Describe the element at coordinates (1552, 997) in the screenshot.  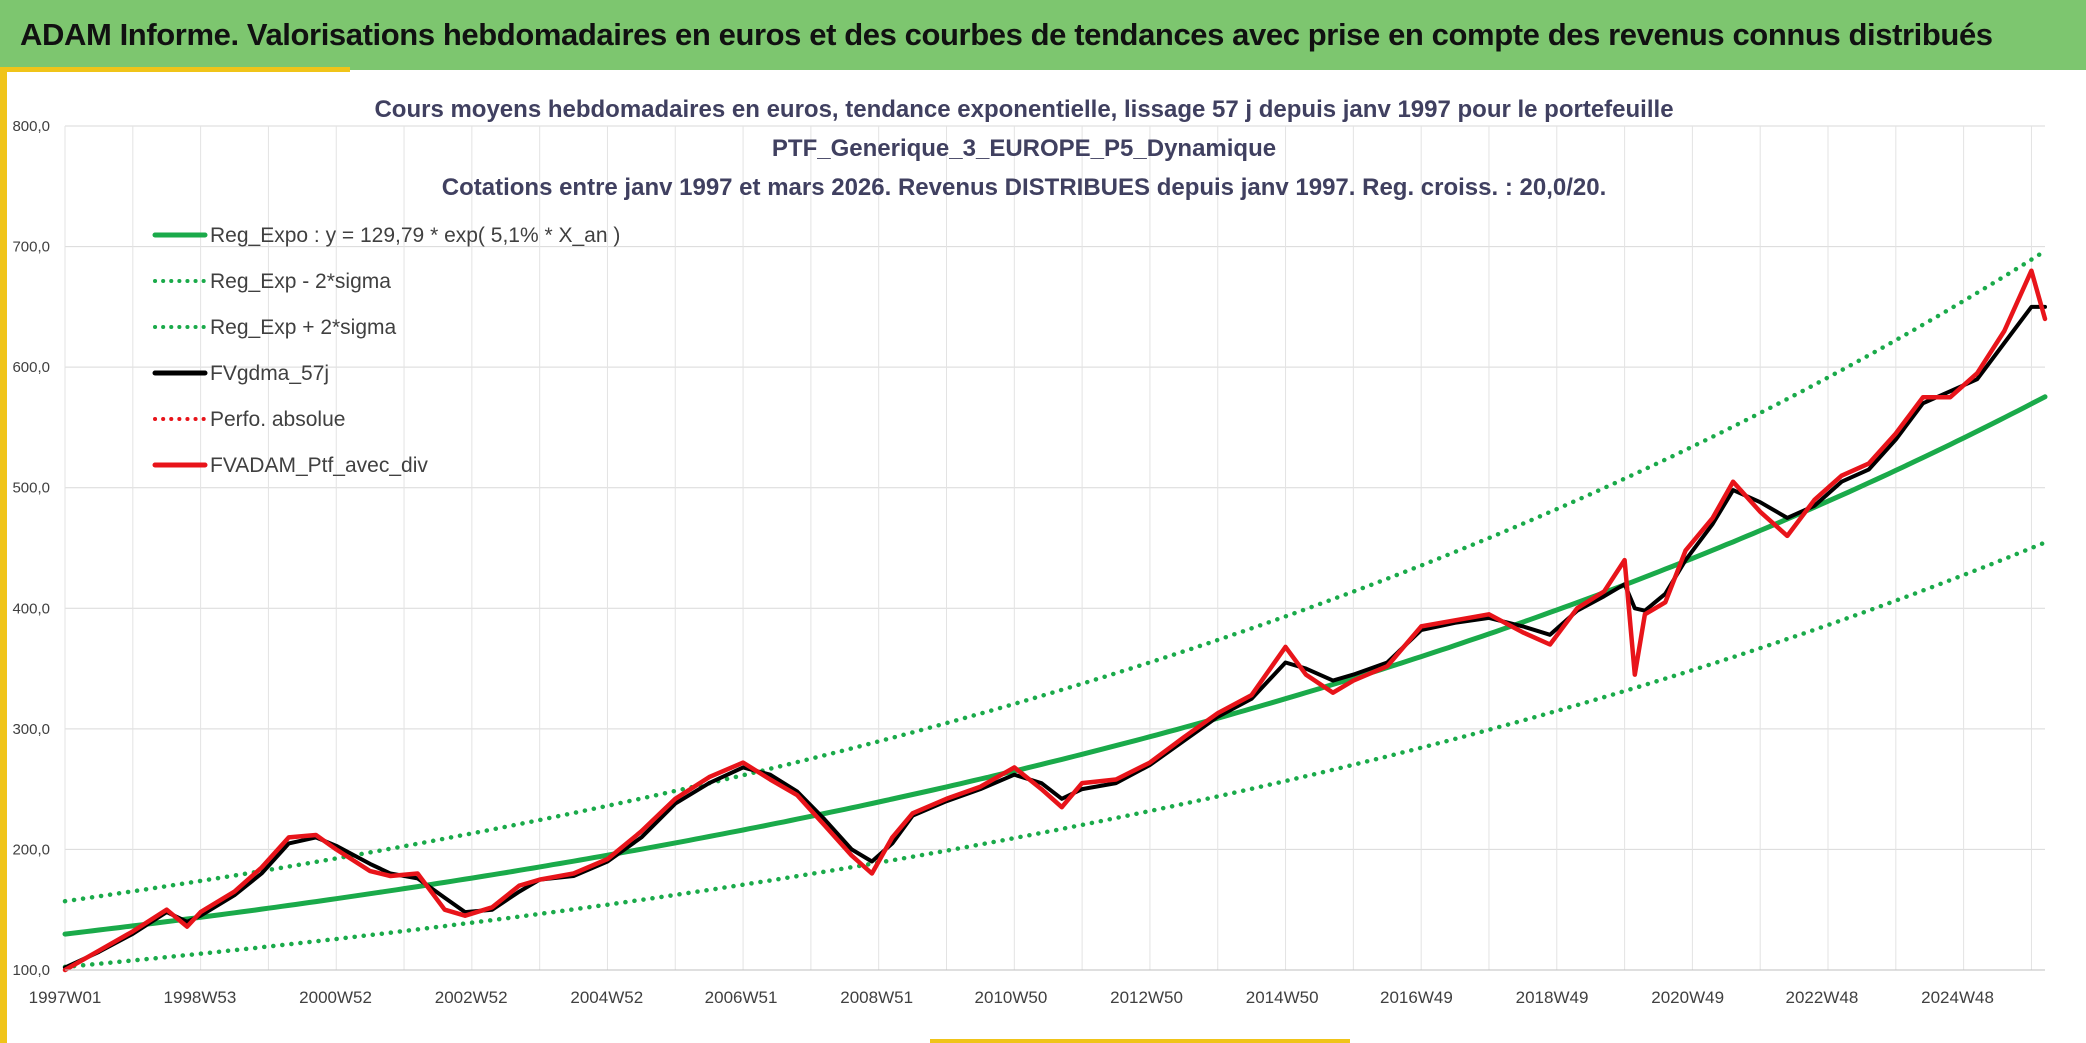
I see `x-tick-label: 2018W49` at that location.